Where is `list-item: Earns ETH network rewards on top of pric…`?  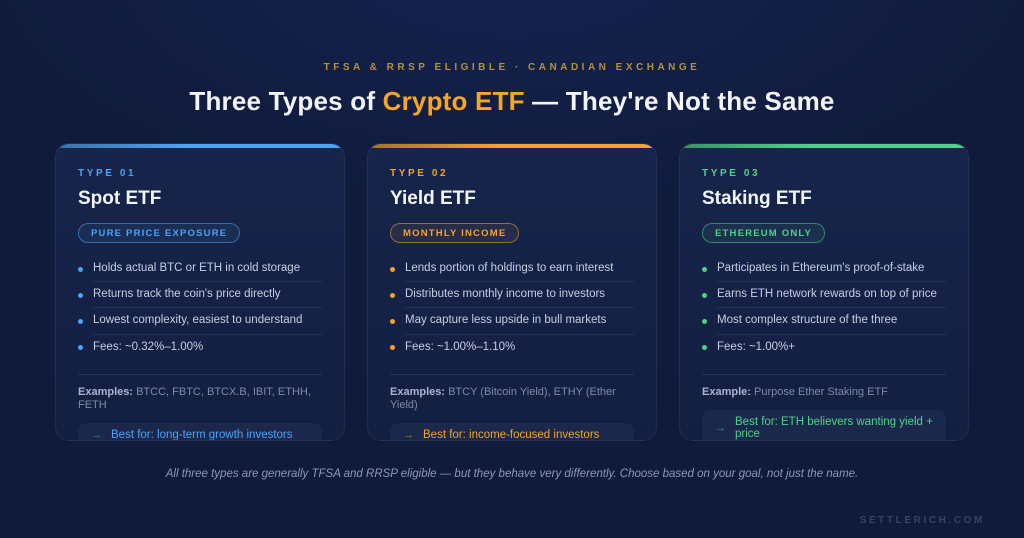
list-item: Earns ETH network rewards on top of pric… is located at coordinates (824, 295).